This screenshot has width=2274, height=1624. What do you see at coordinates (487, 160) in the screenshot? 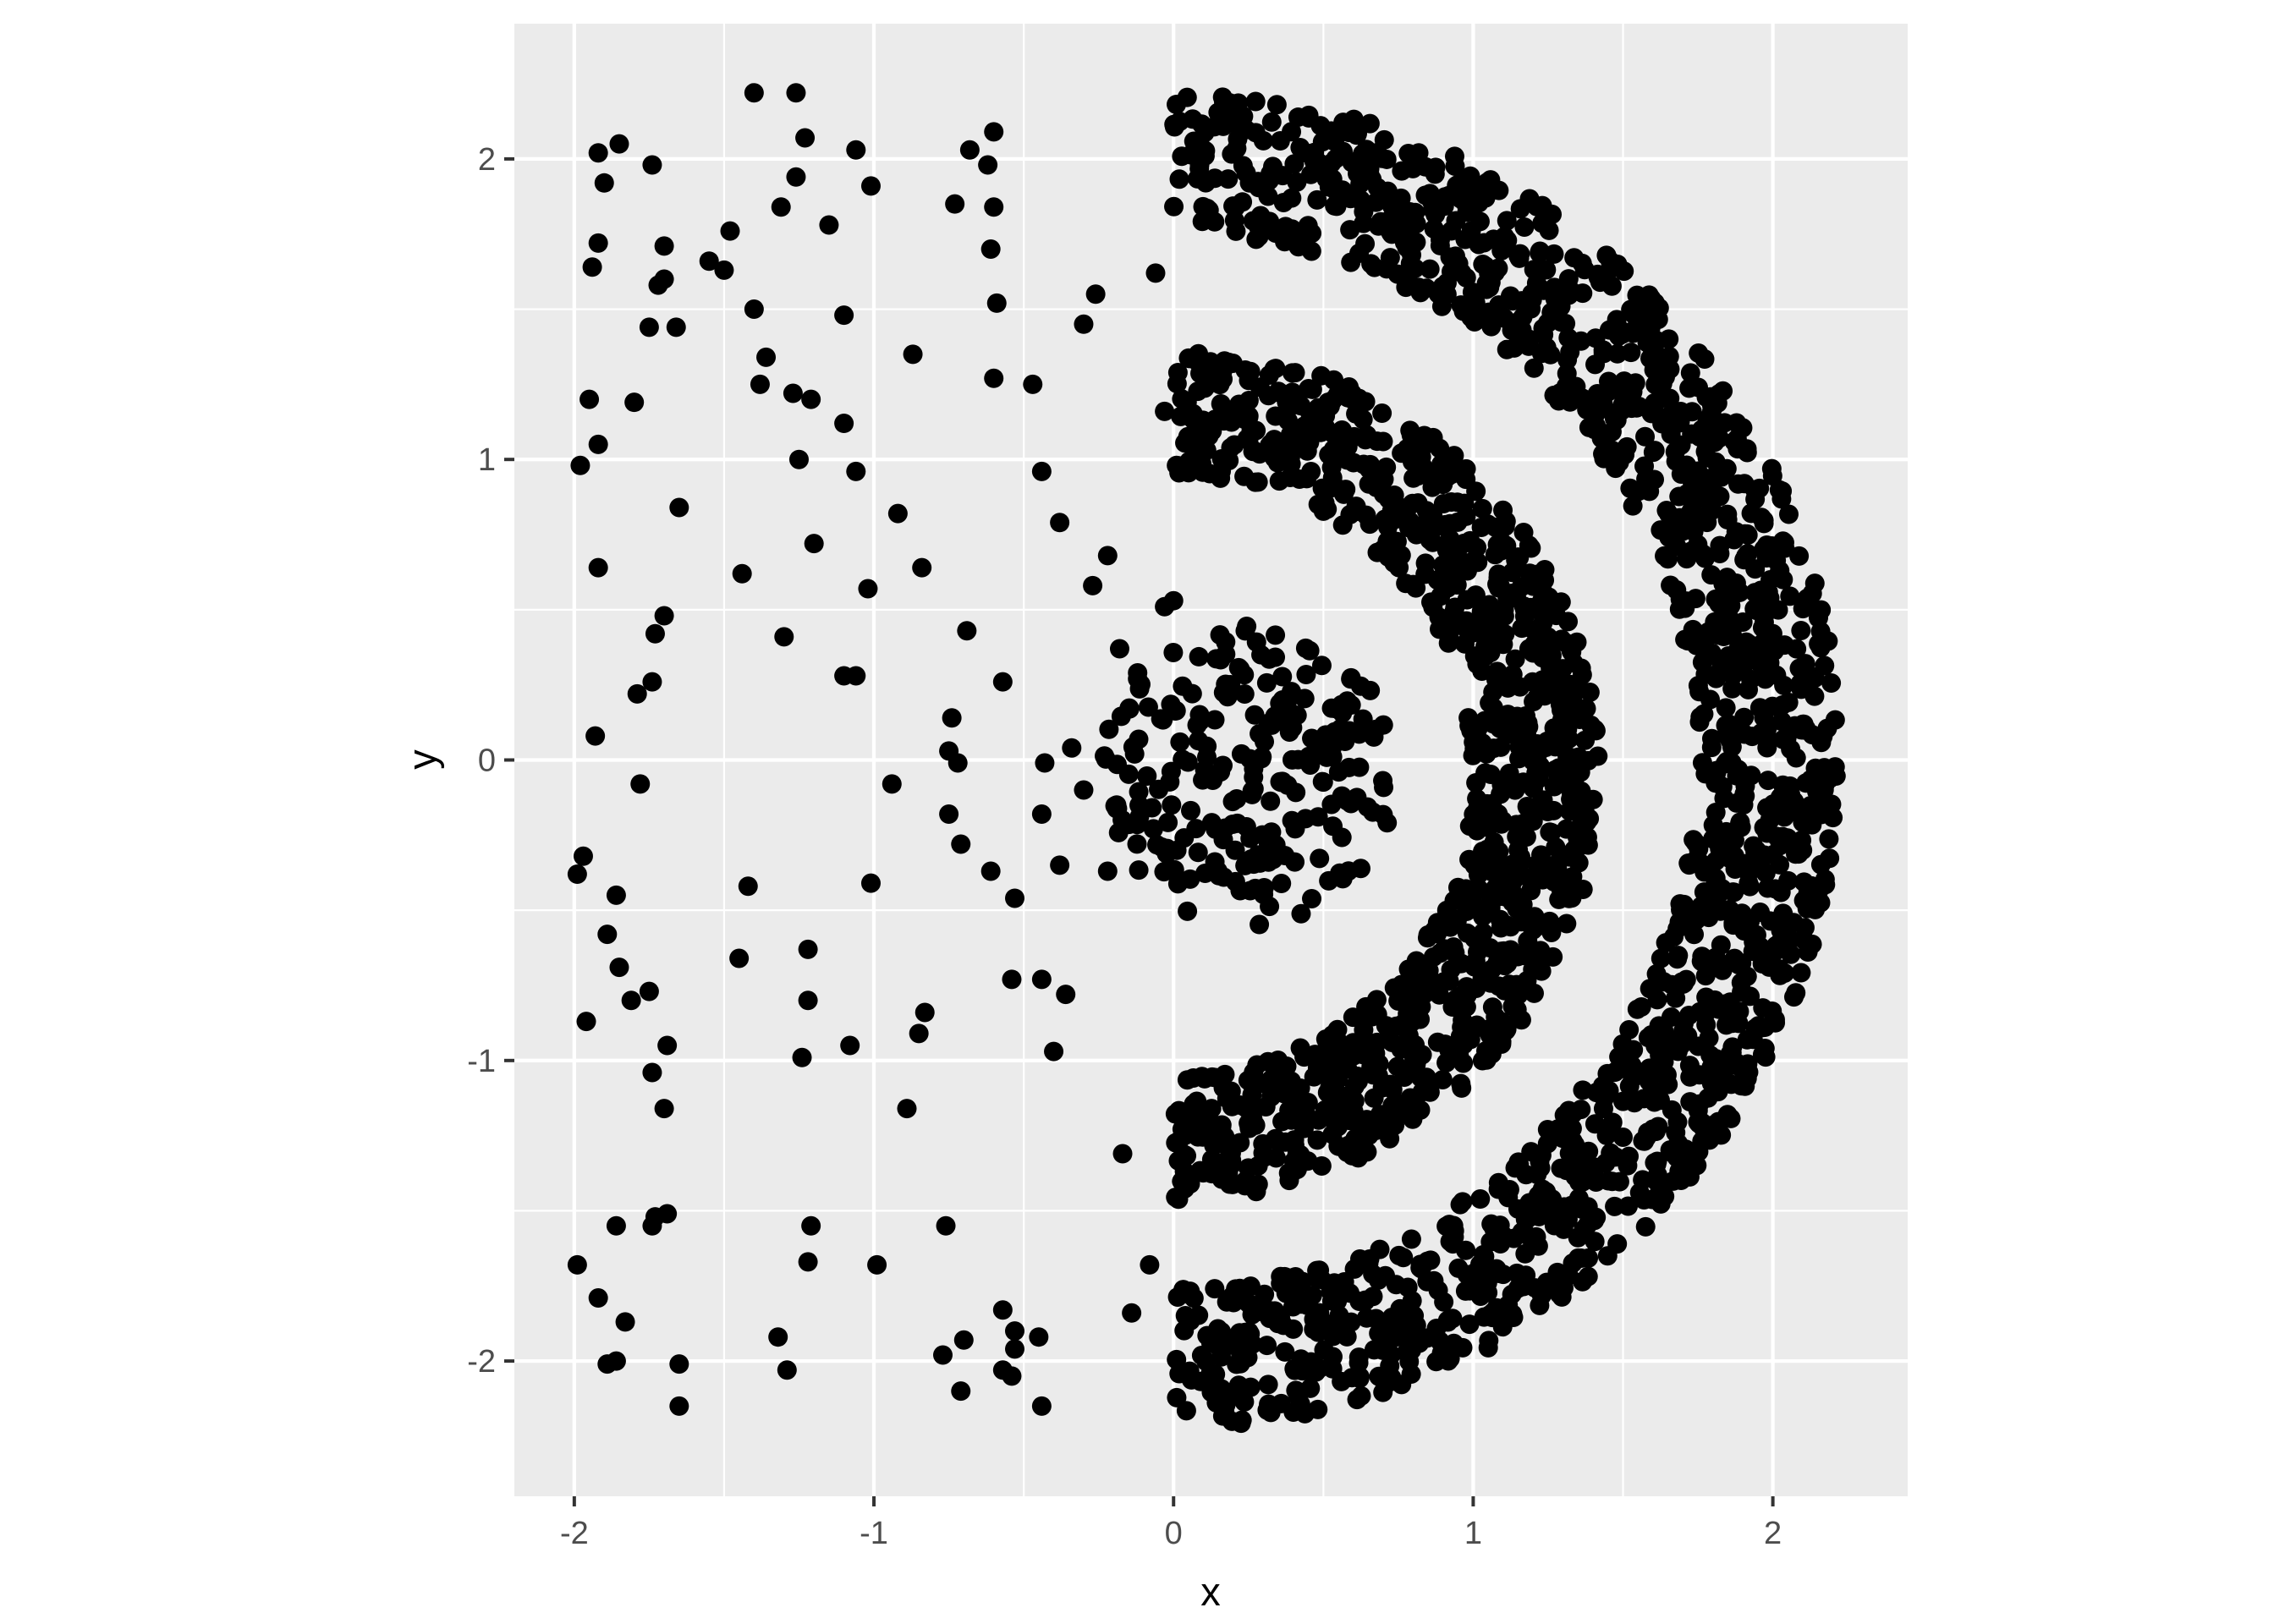
I see `y-tick-label: 2` at bounding box center [487, 160].